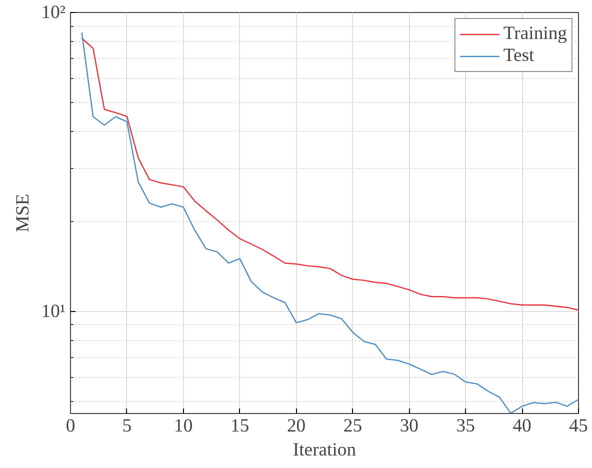 The image size is (592, 468). Describe the element at coordinates (465, 426) in the screenshot. I see `x-tick-label: 35` at that location.